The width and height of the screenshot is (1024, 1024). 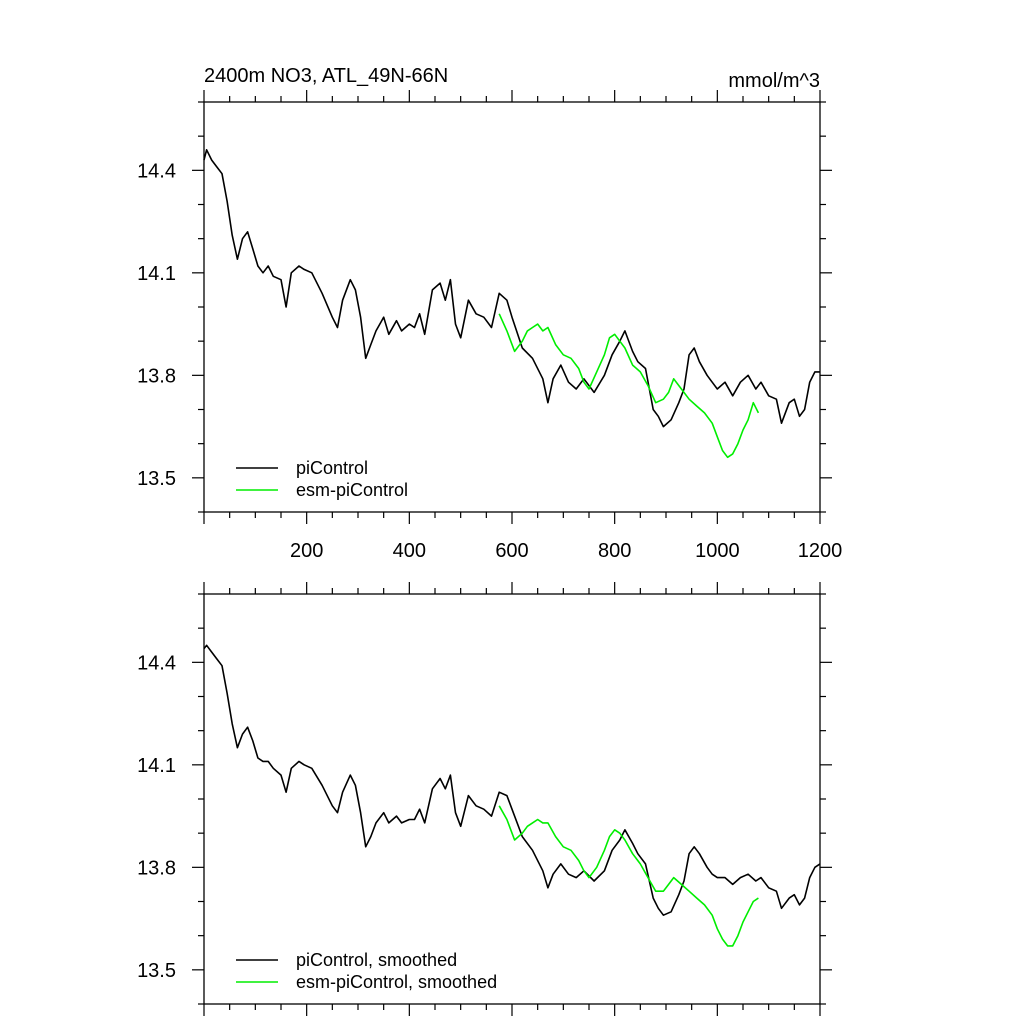 What do you see at coordinates (396, 982) in the screenshot?
I see `legend-label: esm-piControl, smoothed` at bounding box center [396, 982].